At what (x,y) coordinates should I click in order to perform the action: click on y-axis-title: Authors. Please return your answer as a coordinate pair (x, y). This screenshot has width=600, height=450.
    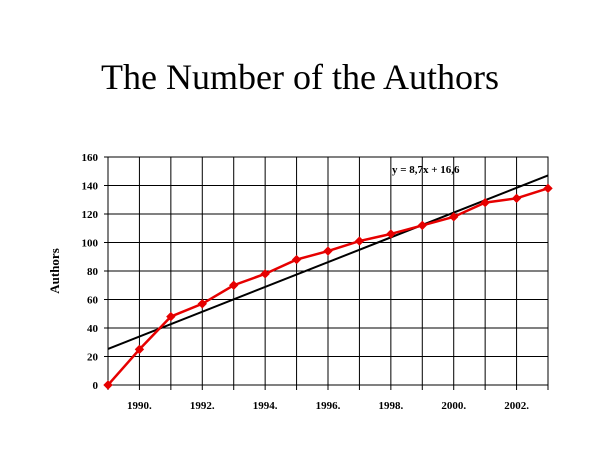
    Looking at the image, I should click on (54, 271).